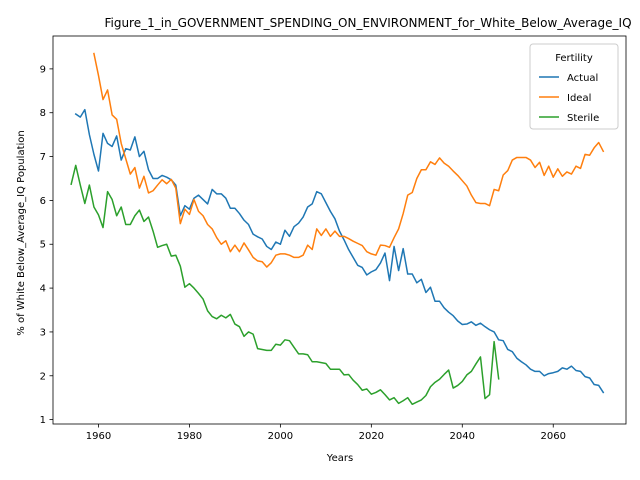  I want to click on x-axis-ticks: 1960 1980 2000 2020 2040 2060, so click(326, 433).